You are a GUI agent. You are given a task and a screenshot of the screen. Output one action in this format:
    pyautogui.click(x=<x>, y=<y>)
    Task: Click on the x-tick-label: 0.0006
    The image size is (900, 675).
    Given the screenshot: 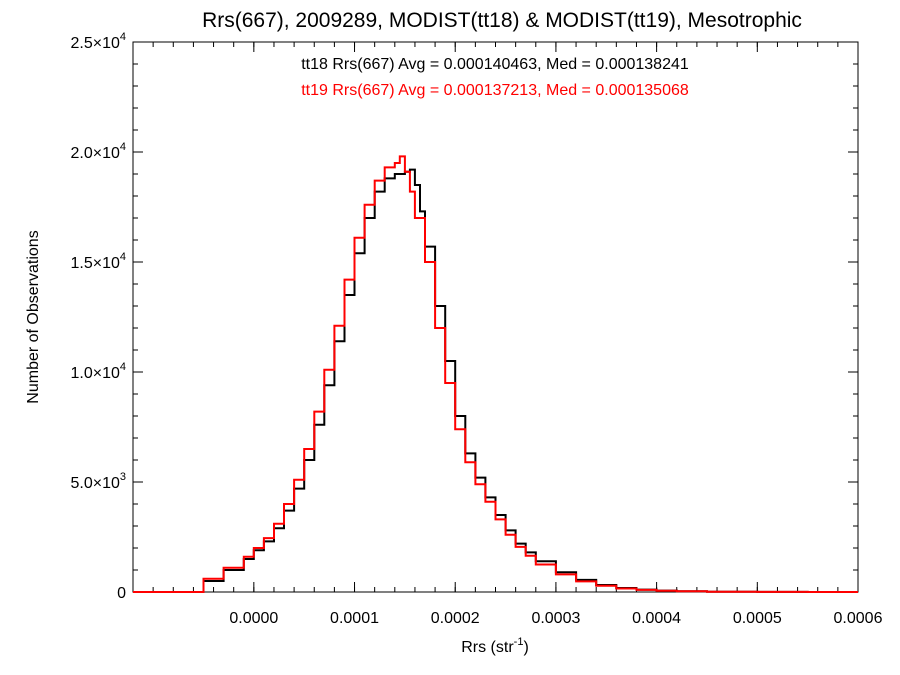 What is the action you would take?
    pyautogui.click(x=858, y=618)
    